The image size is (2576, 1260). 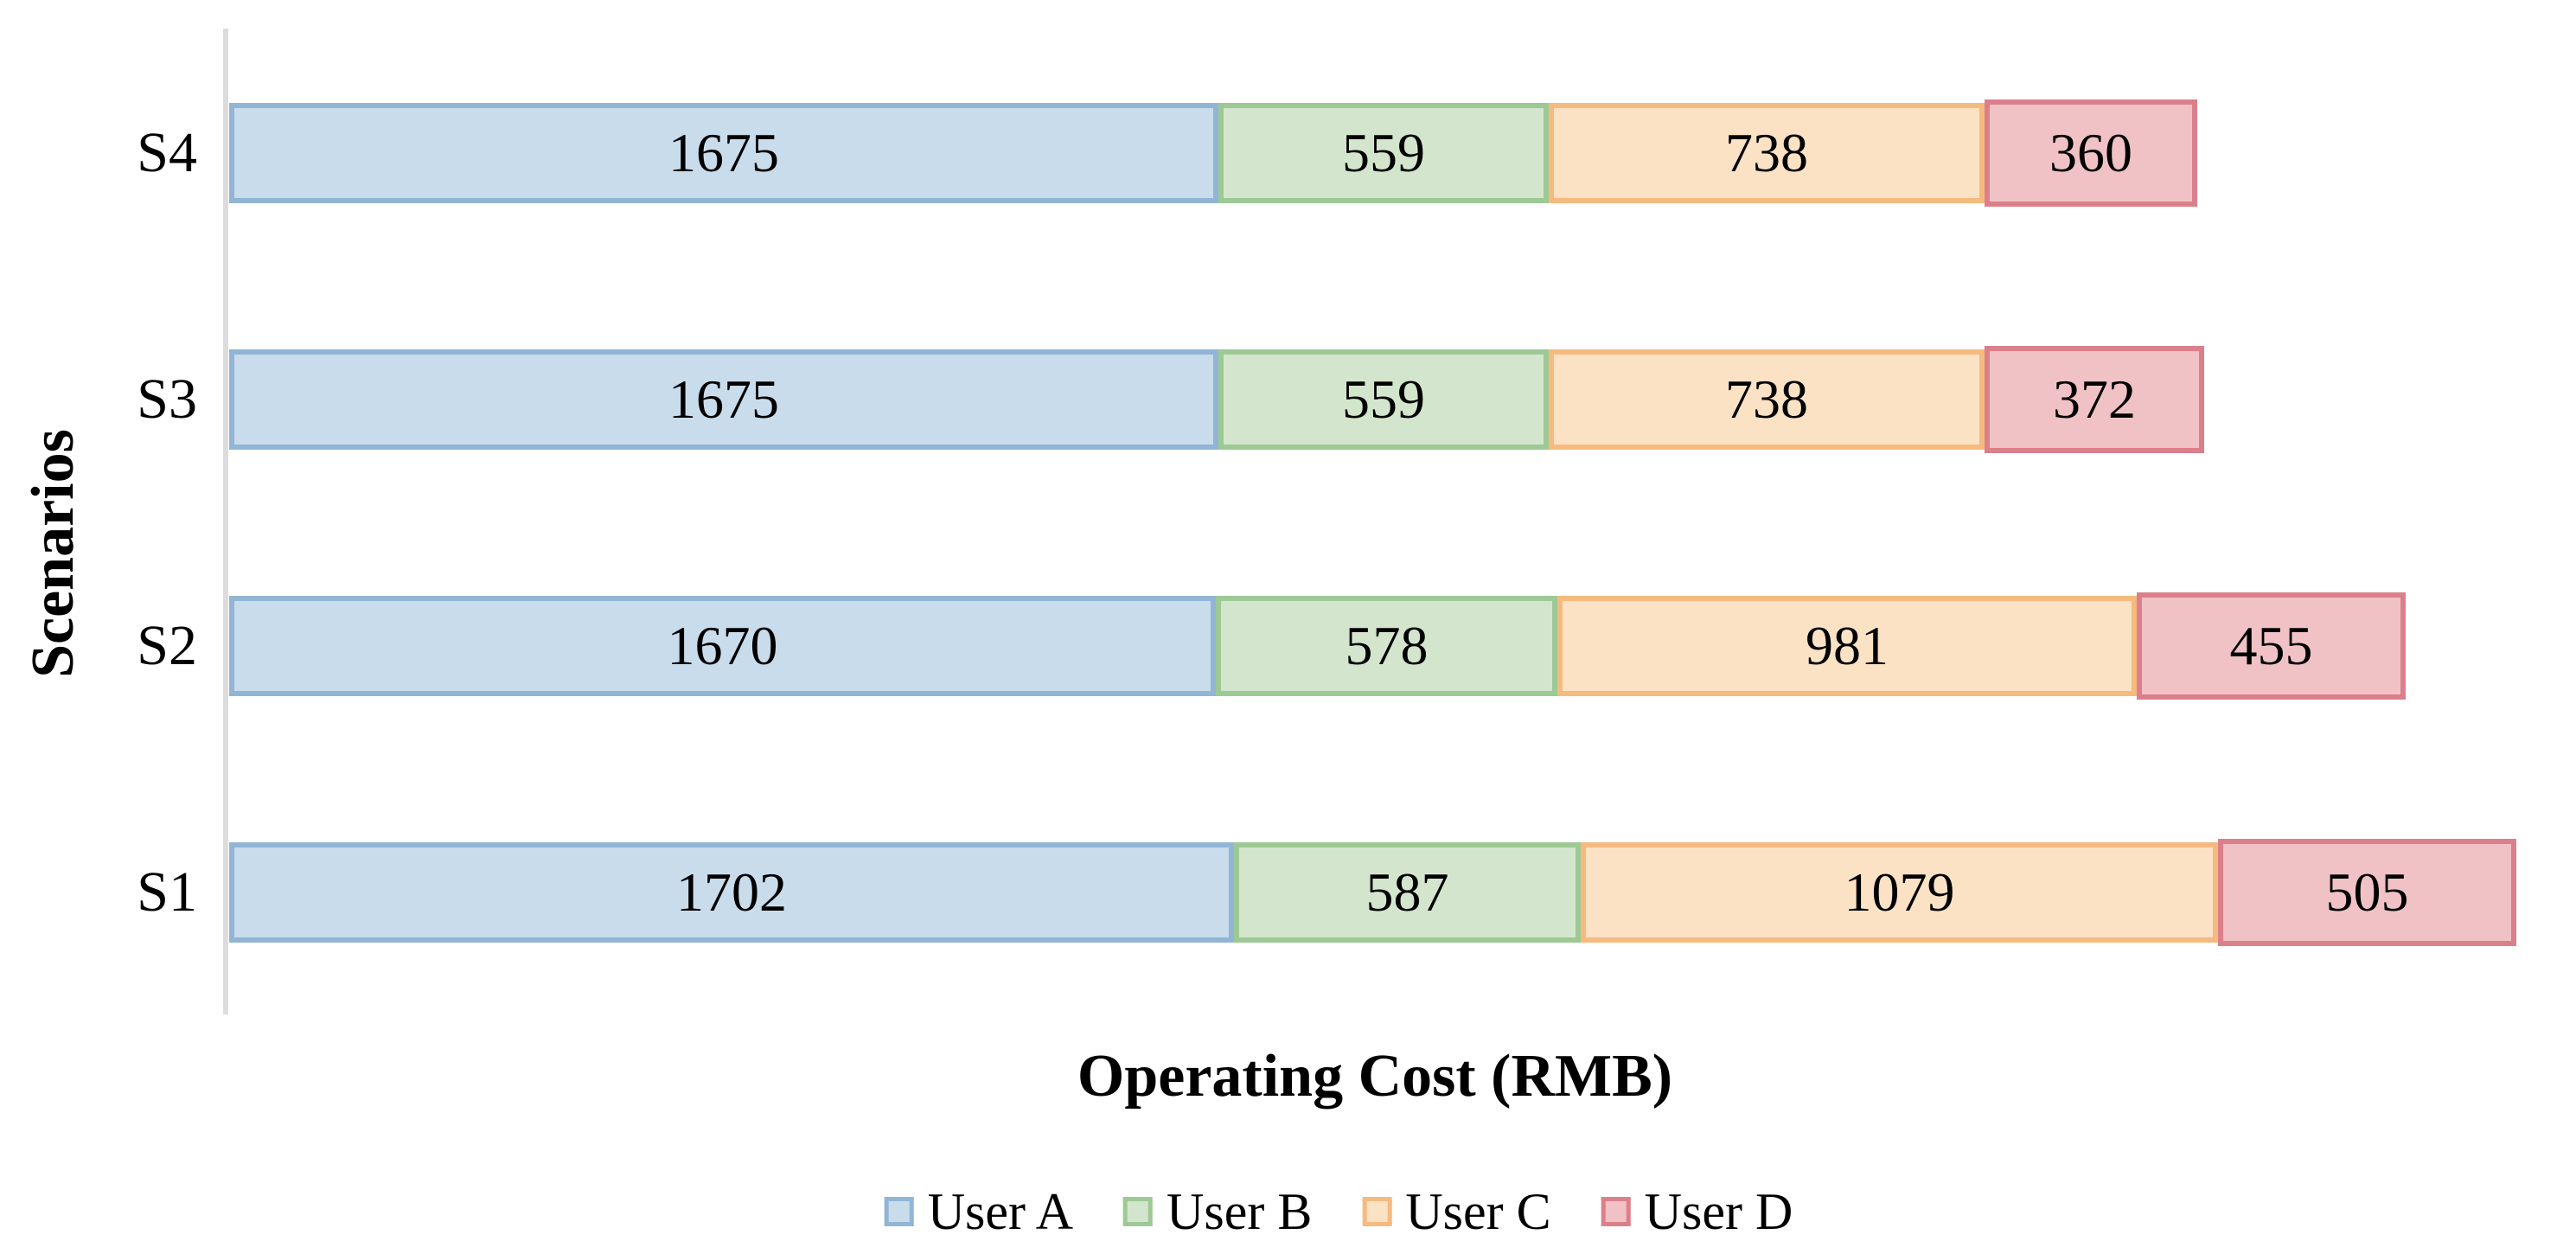 What do you see at coordinates (1719, 1211) in the screenshot?
I see `legend-label-user-d: User D` at bounding box center [1719, 1211].